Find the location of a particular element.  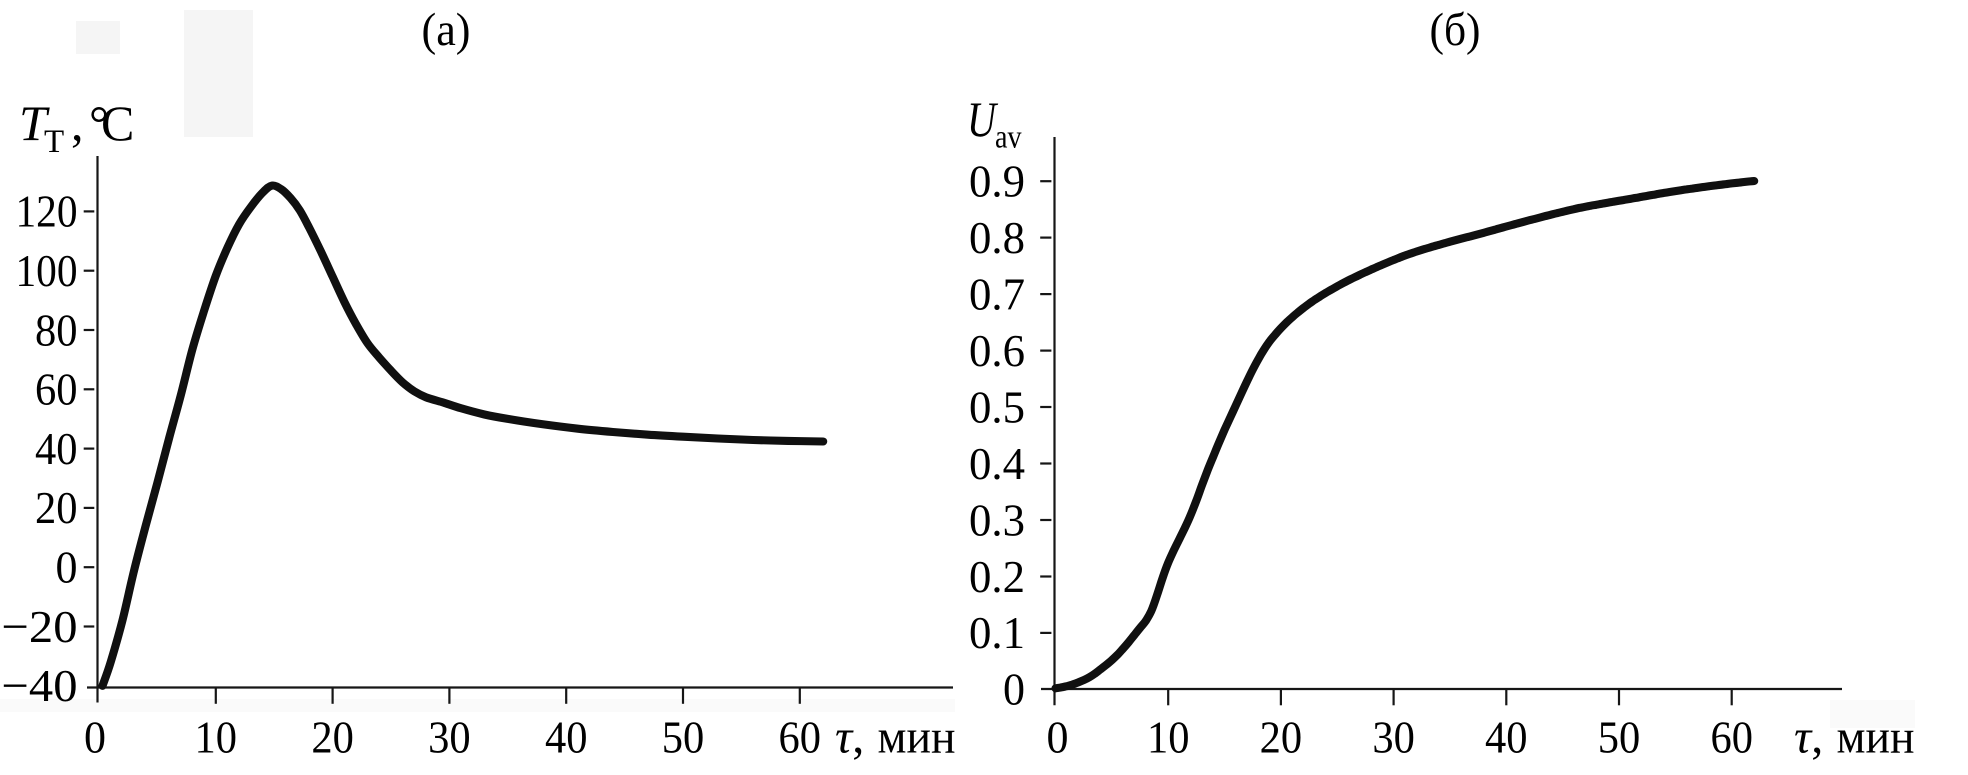

svg-text: 0.4 is located at coordinates (997, 463).